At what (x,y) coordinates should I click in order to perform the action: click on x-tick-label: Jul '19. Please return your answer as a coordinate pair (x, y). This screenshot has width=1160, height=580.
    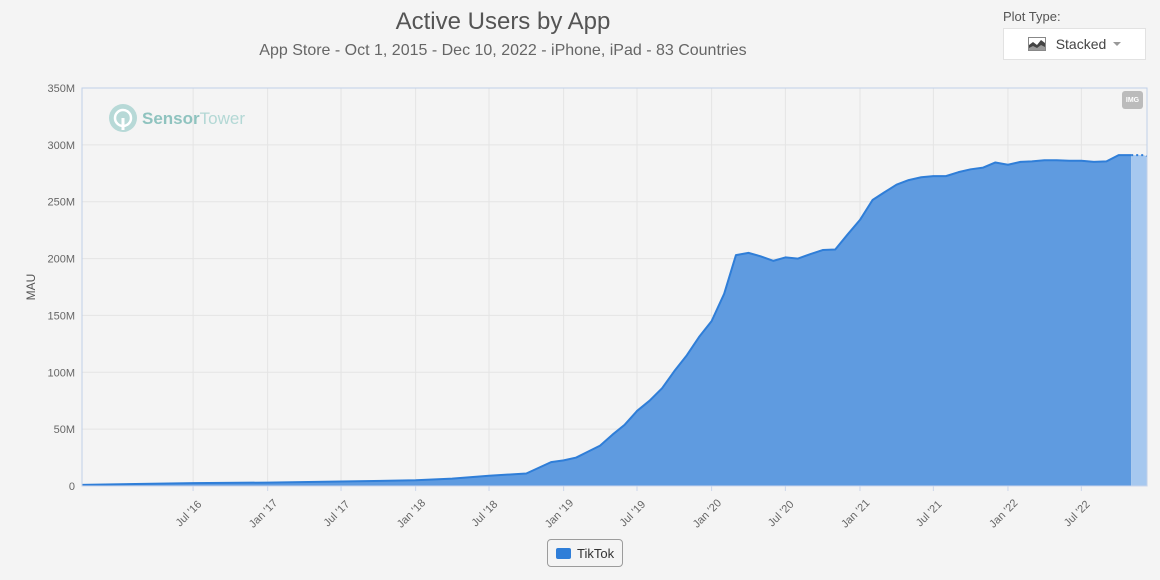
    Looking at the image, I should click on (633, 514).